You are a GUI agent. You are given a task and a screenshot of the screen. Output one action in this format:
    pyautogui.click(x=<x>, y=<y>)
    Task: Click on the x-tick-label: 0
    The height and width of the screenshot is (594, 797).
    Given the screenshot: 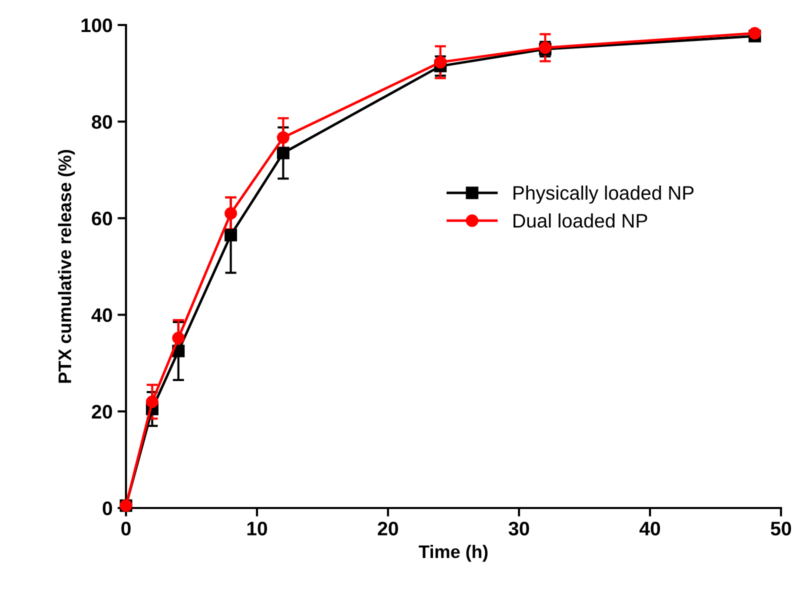 What is the action you would take?
    pyautogui.click(x=126, y=529)
    